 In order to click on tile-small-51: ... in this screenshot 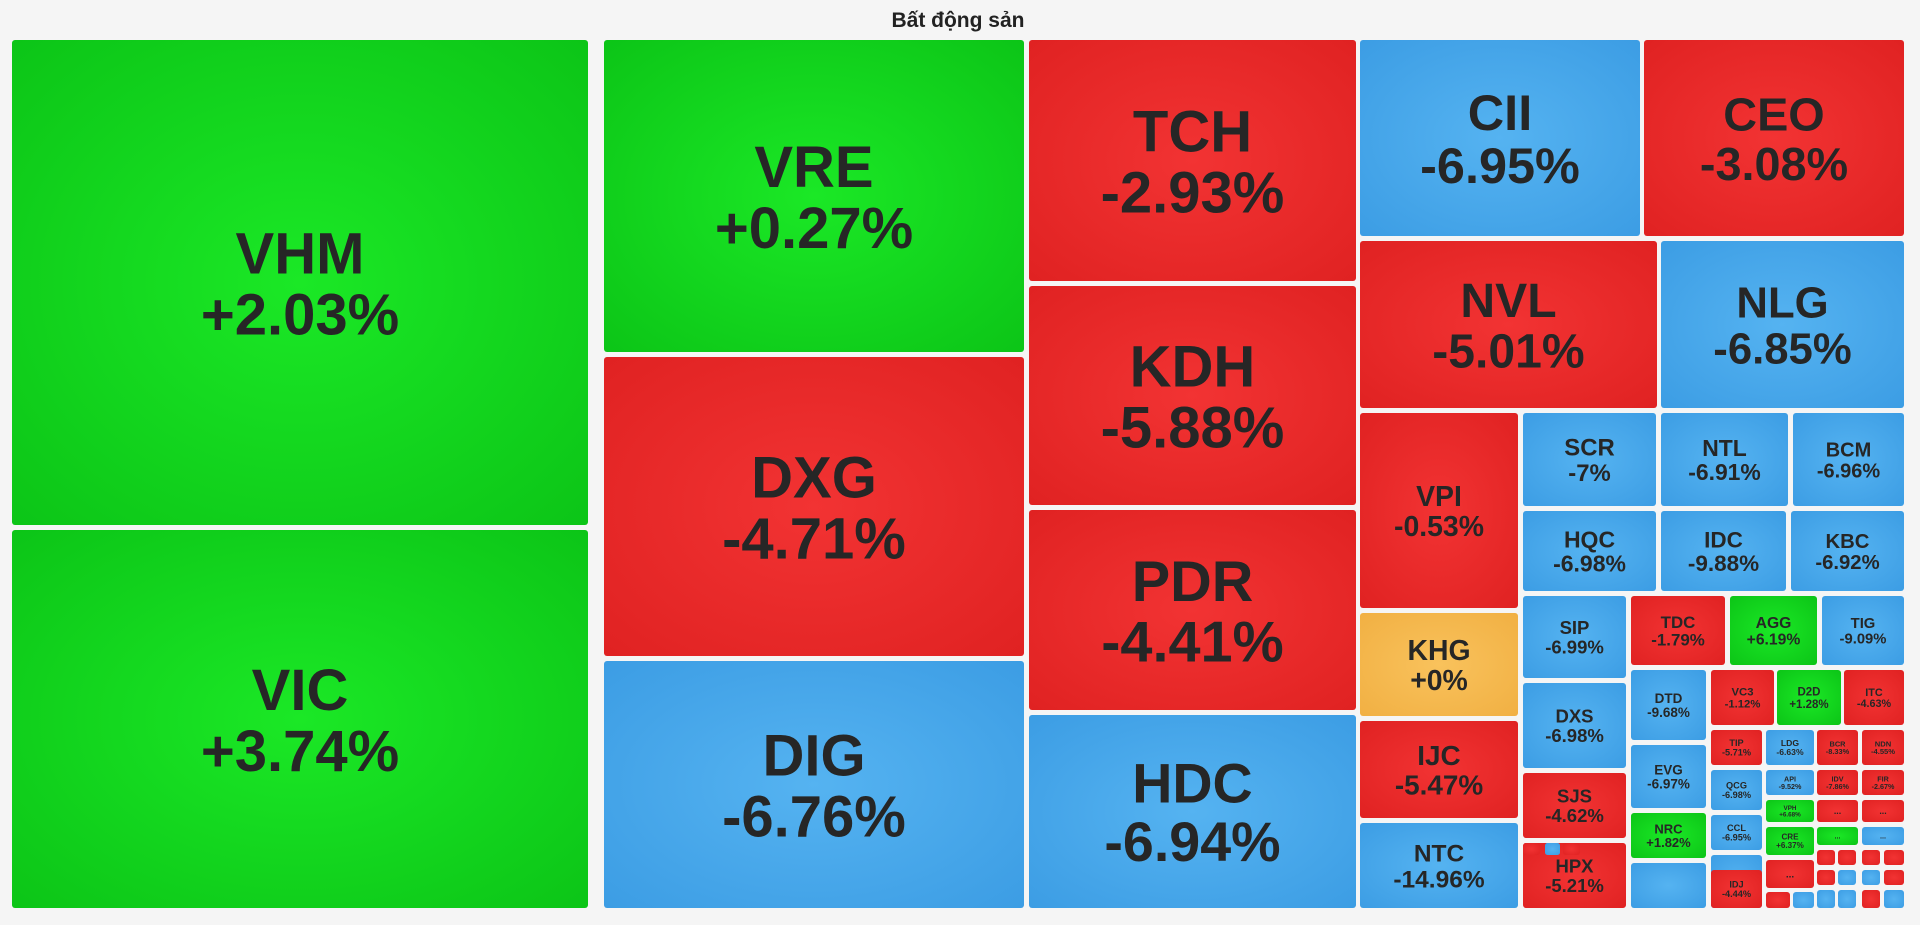, I will do `click(1883, 811)`.